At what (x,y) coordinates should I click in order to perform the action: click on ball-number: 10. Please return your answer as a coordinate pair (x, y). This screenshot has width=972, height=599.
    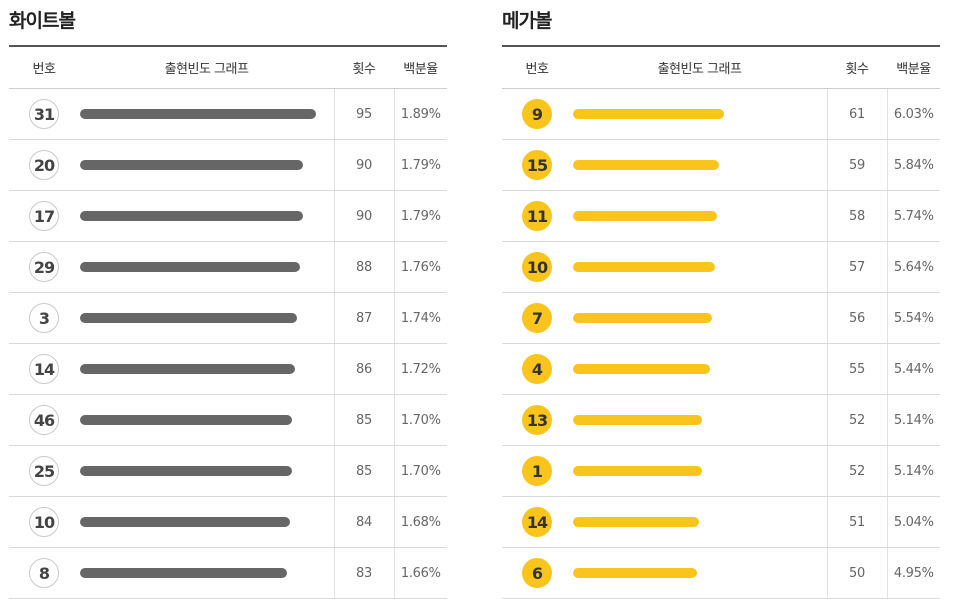
    Looking at the image, I should click on (44, 522).